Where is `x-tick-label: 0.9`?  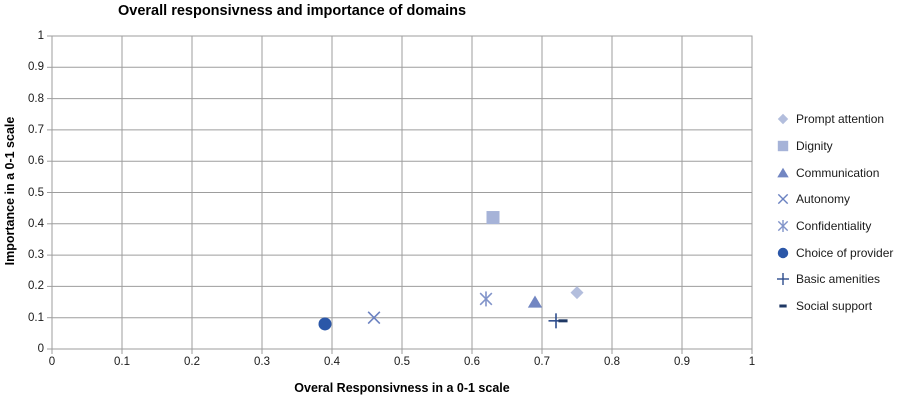
x-tick-label: 0.9 is located at coordinates (682, 362).